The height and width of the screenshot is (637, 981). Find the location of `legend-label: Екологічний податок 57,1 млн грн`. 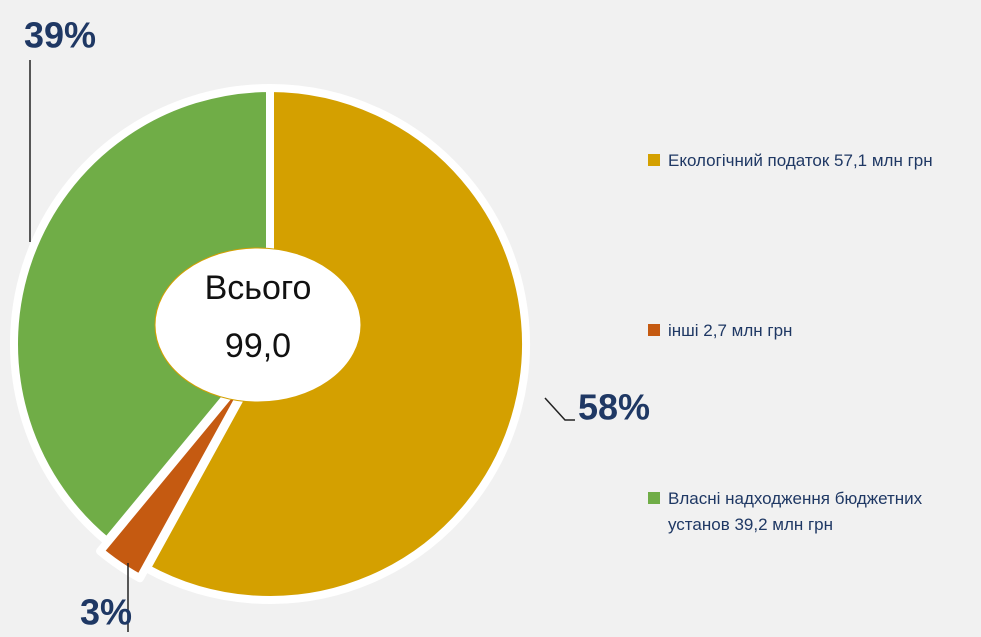

legend-label: Екологічний податок 57,1 млн грн is located at coordinates (800, 160).